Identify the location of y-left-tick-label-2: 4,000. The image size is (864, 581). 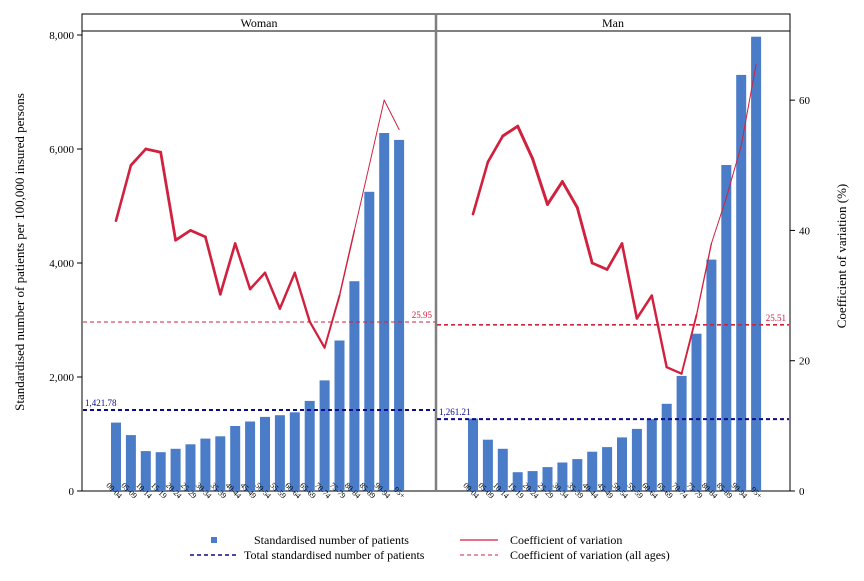
(61, 264).